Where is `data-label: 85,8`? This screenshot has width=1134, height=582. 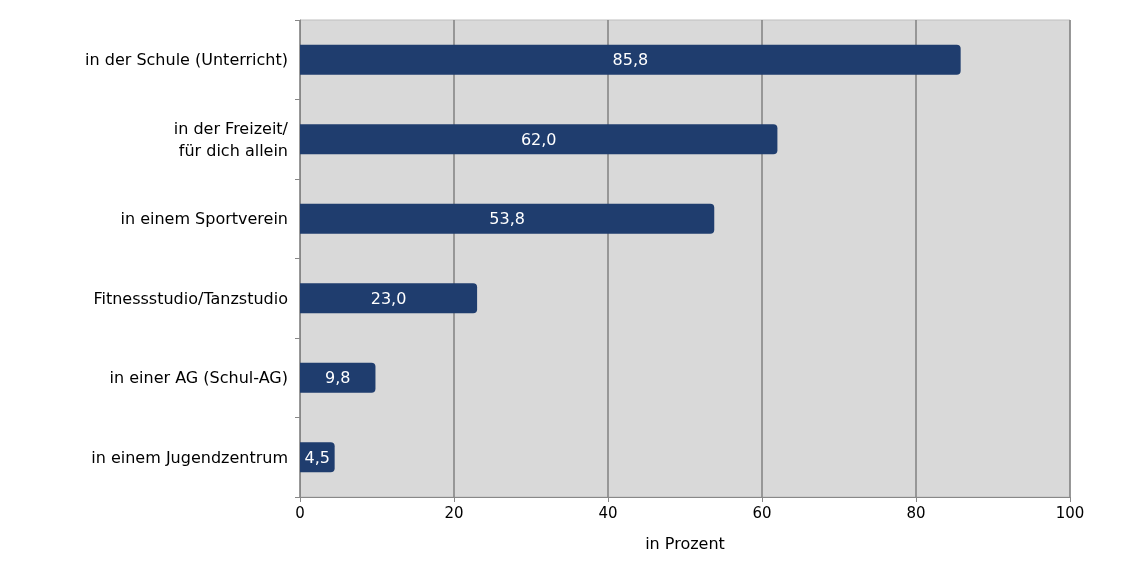
data-label: 85,8 is located at coordinates (630, 60).